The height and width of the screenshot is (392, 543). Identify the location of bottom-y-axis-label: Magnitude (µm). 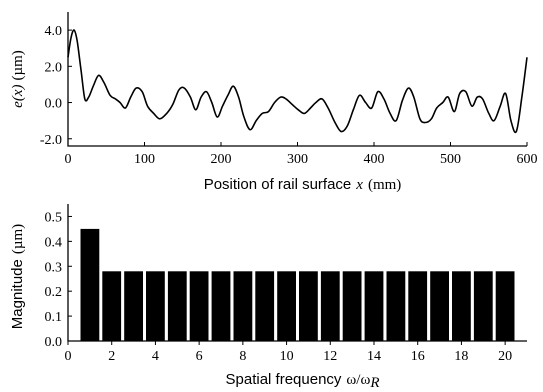
(17, 276).